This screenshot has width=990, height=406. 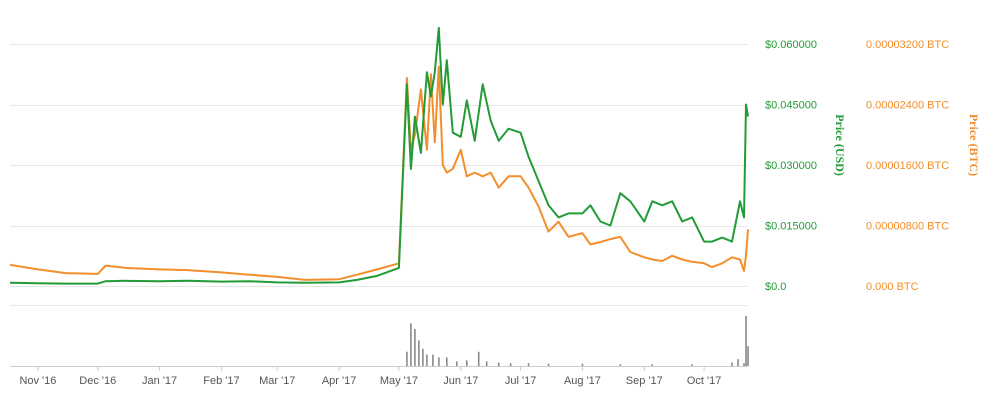 What do you see at coordinates (221, 381) in the screenshot?
I see `x-tick-label: Feb '17` at bounding box center [221, 381].